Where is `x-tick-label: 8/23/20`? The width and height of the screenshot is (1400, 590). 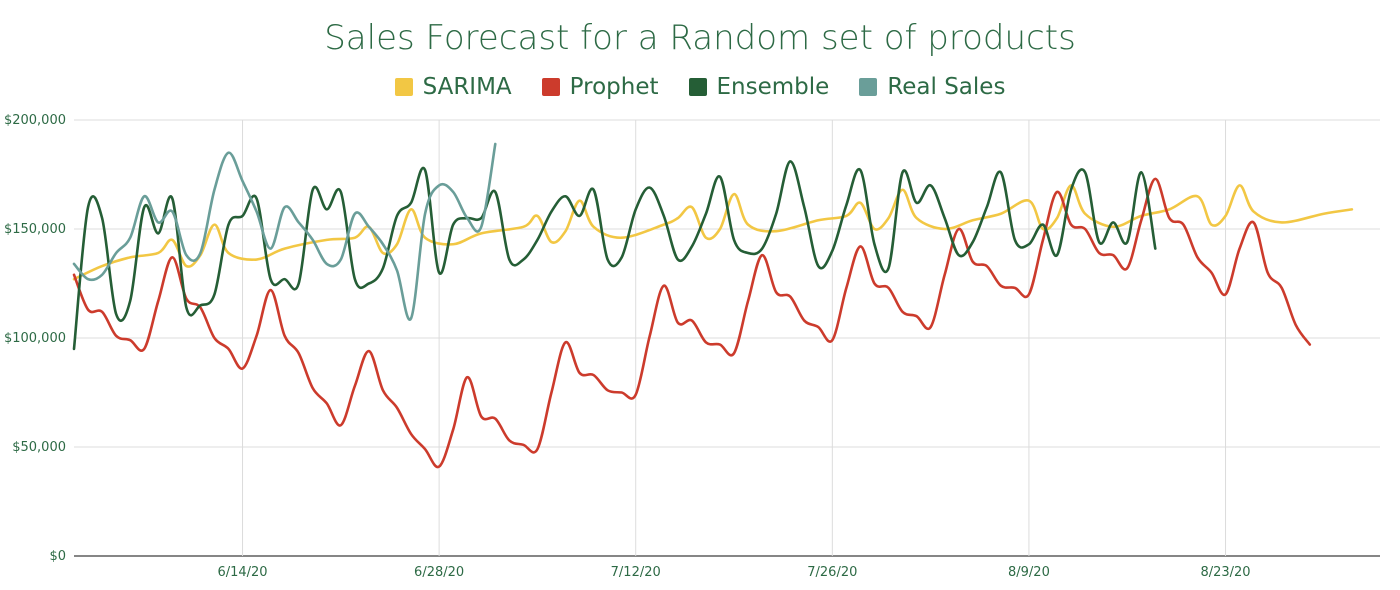
x-tick-label: 8/23/20 is located at coordinates (1225, 572).